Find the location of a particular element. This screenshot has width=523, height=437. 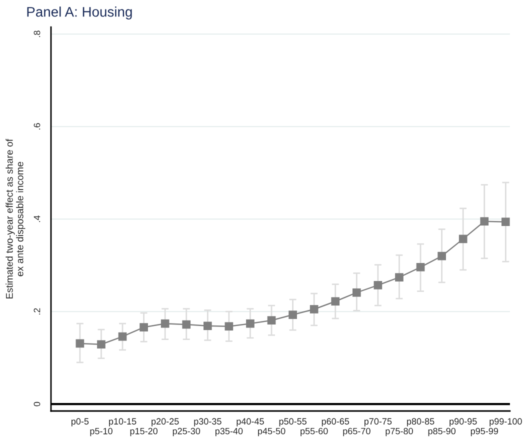

x-tick-label: p99-100 is located at coordinates (506, 422).